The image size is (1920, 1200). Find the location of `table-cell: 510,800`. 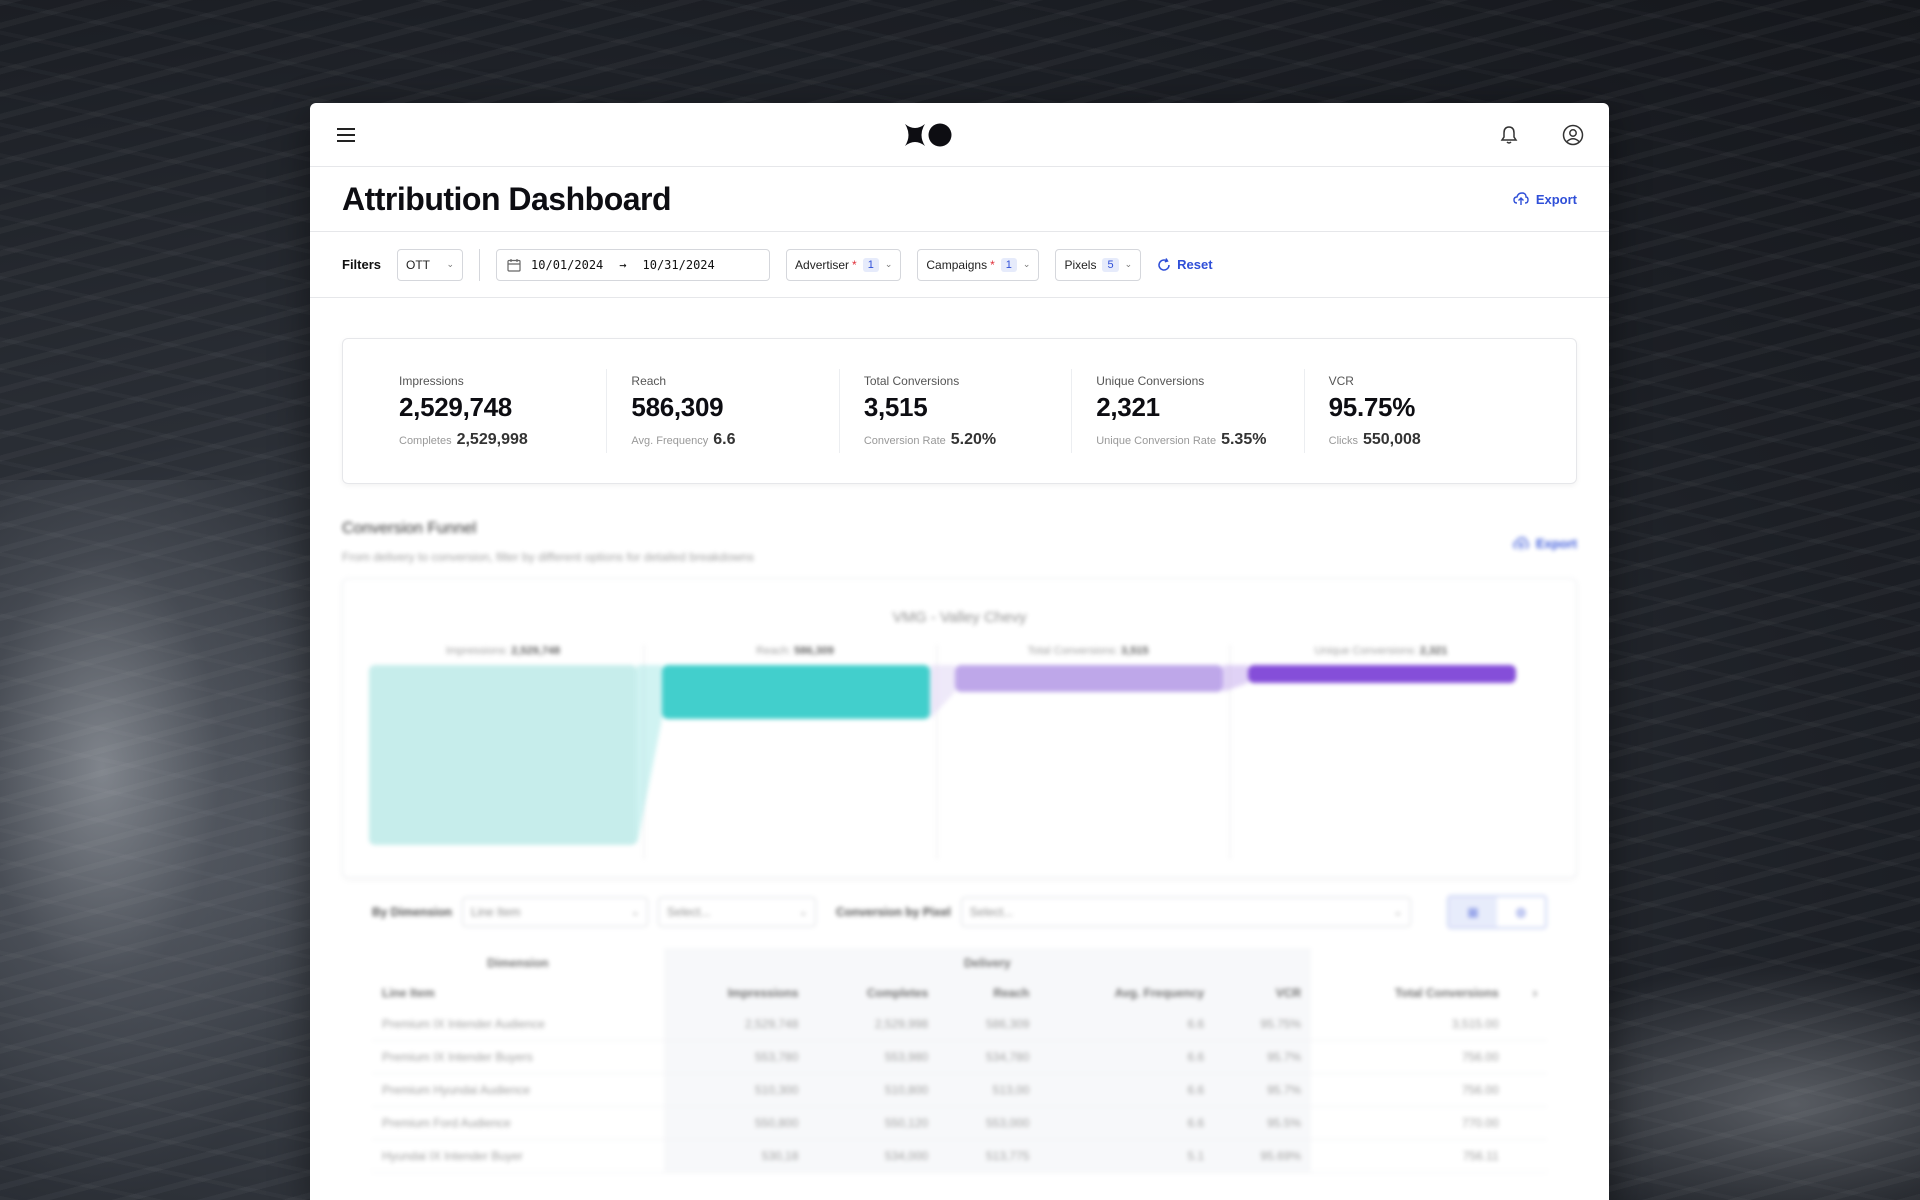

table-cell: 510,800 is located at coordinates (873, 1090).